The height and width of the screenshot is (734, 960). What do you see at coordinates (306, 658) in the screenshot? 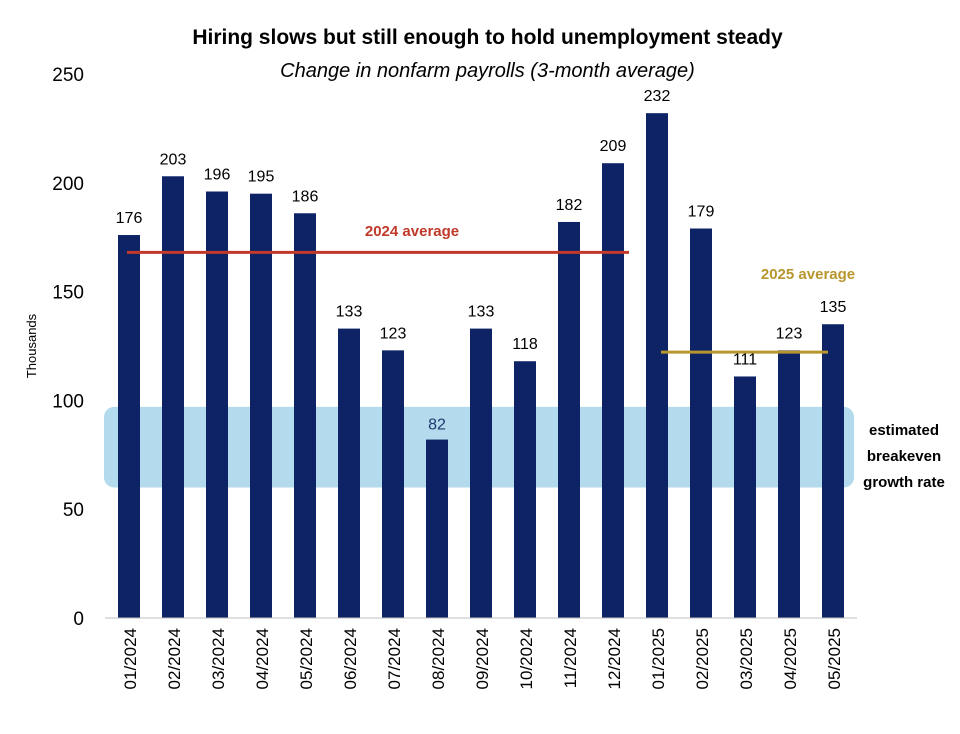
I see `x-tick-label: 05/2024` at bounding box center [306, 658].